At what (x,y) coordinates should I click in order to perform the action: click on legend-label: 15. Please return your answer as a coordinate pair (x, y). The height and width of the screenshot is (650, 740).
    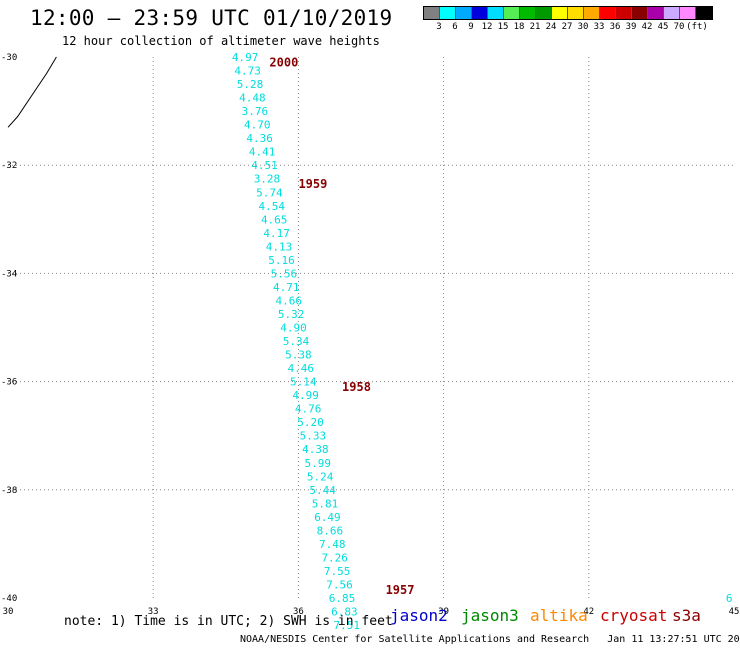
    Looking at the image, I should click on (503, 27).